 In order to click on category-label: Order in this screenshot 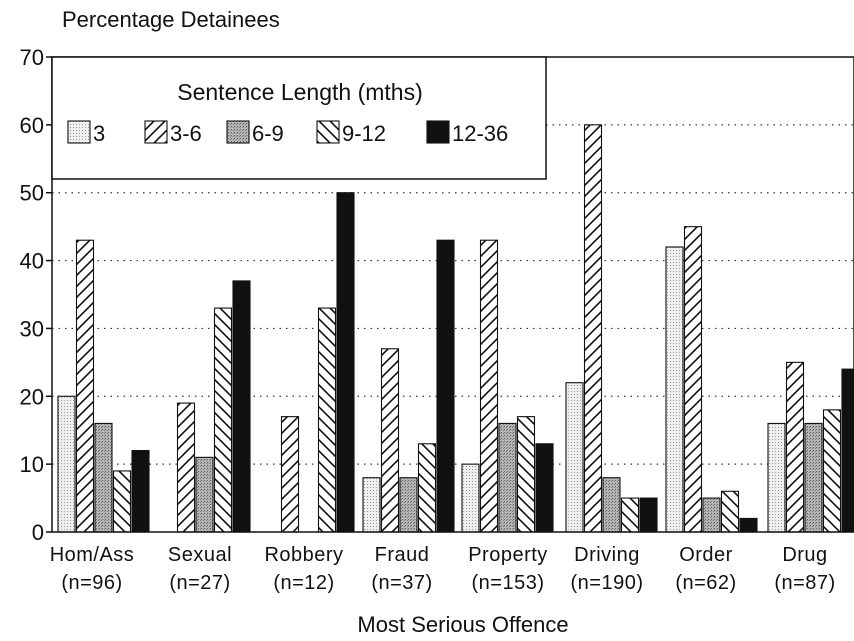, I will do `click(706, 555)`.